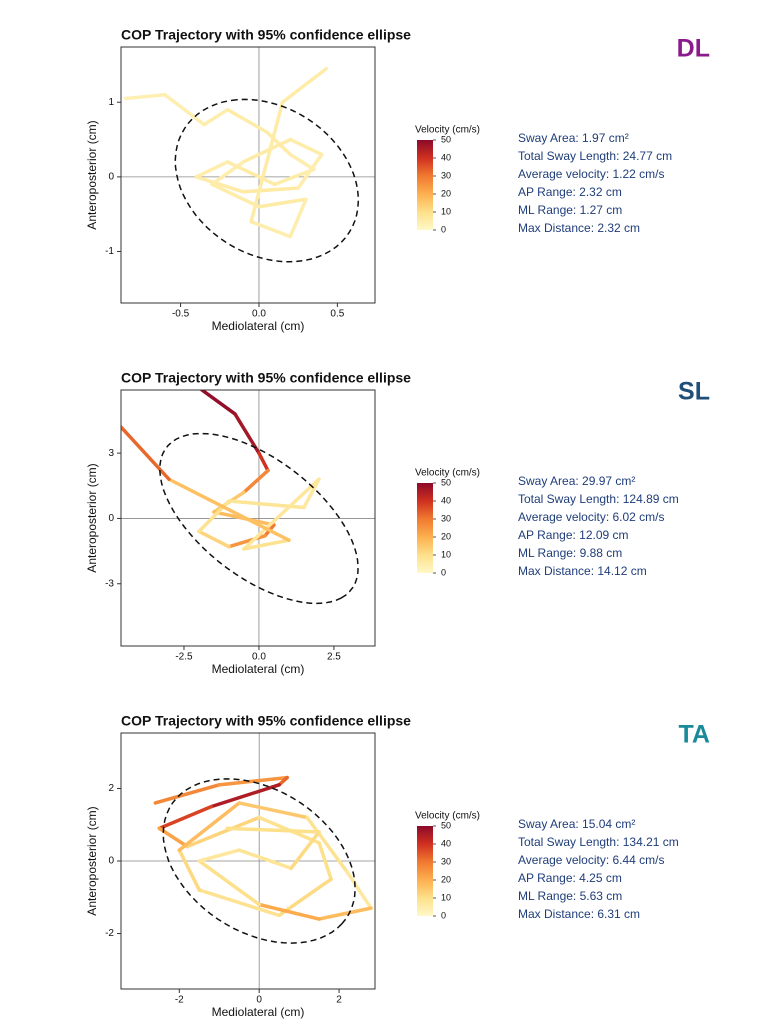  I want to click on y-tick-label: -2, so click(109, 933).